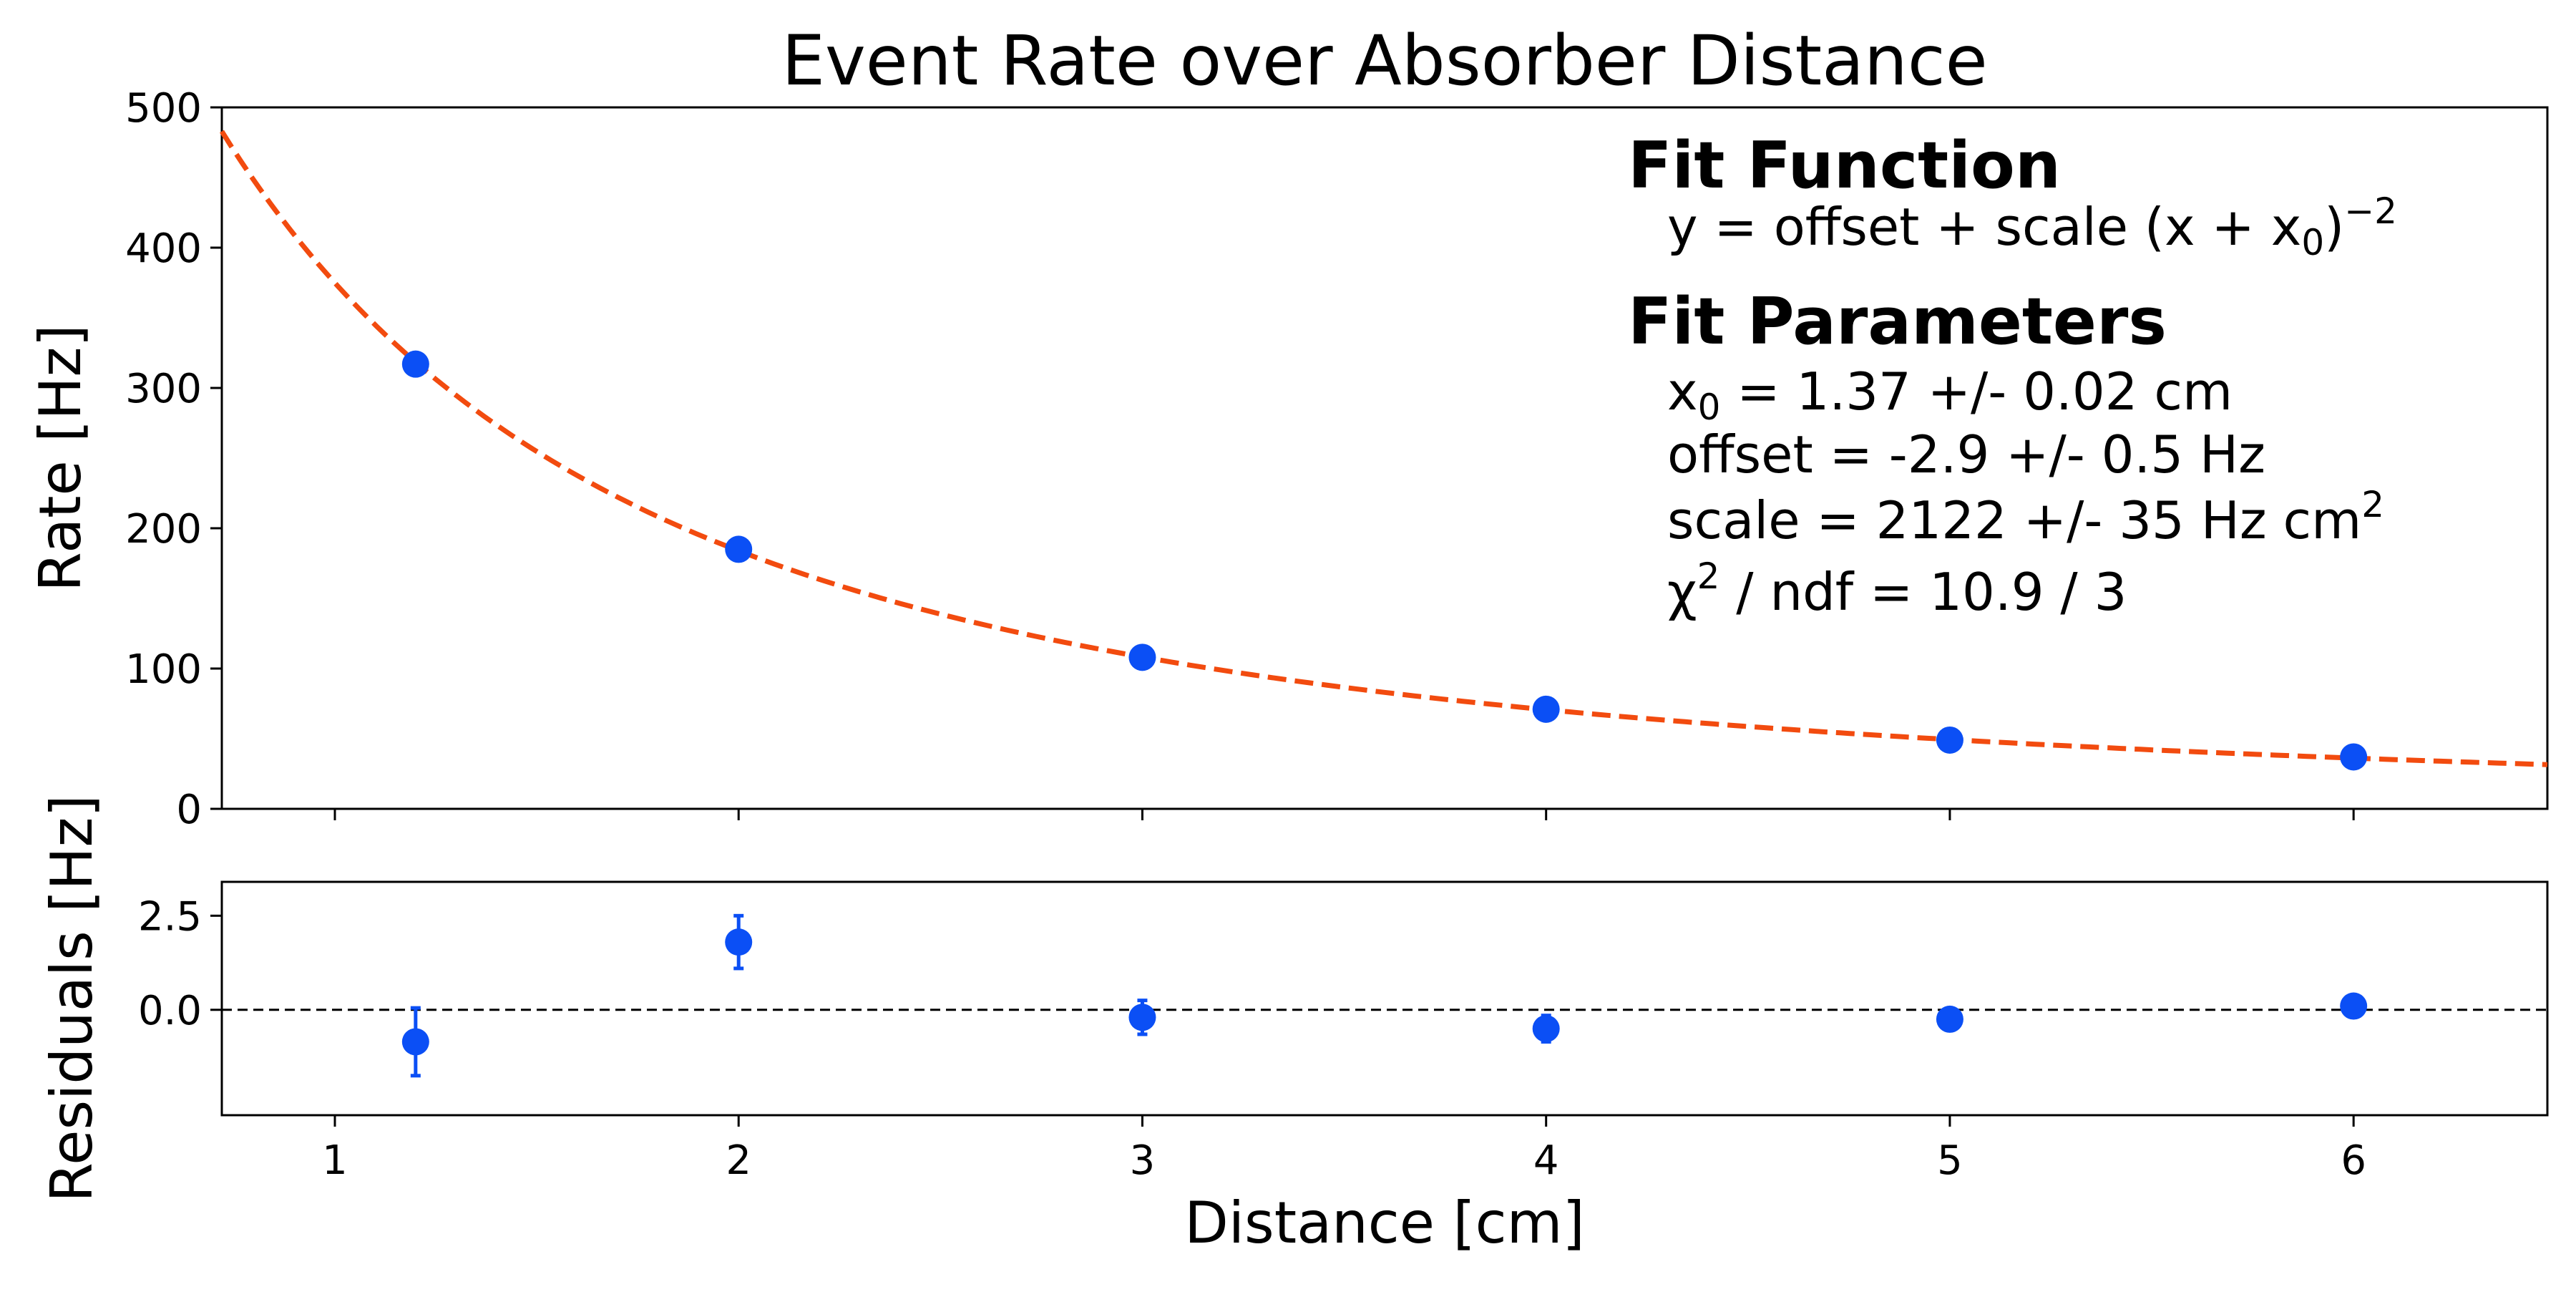  I want to click on main-y-tick-label: 400, so click(163, 248).